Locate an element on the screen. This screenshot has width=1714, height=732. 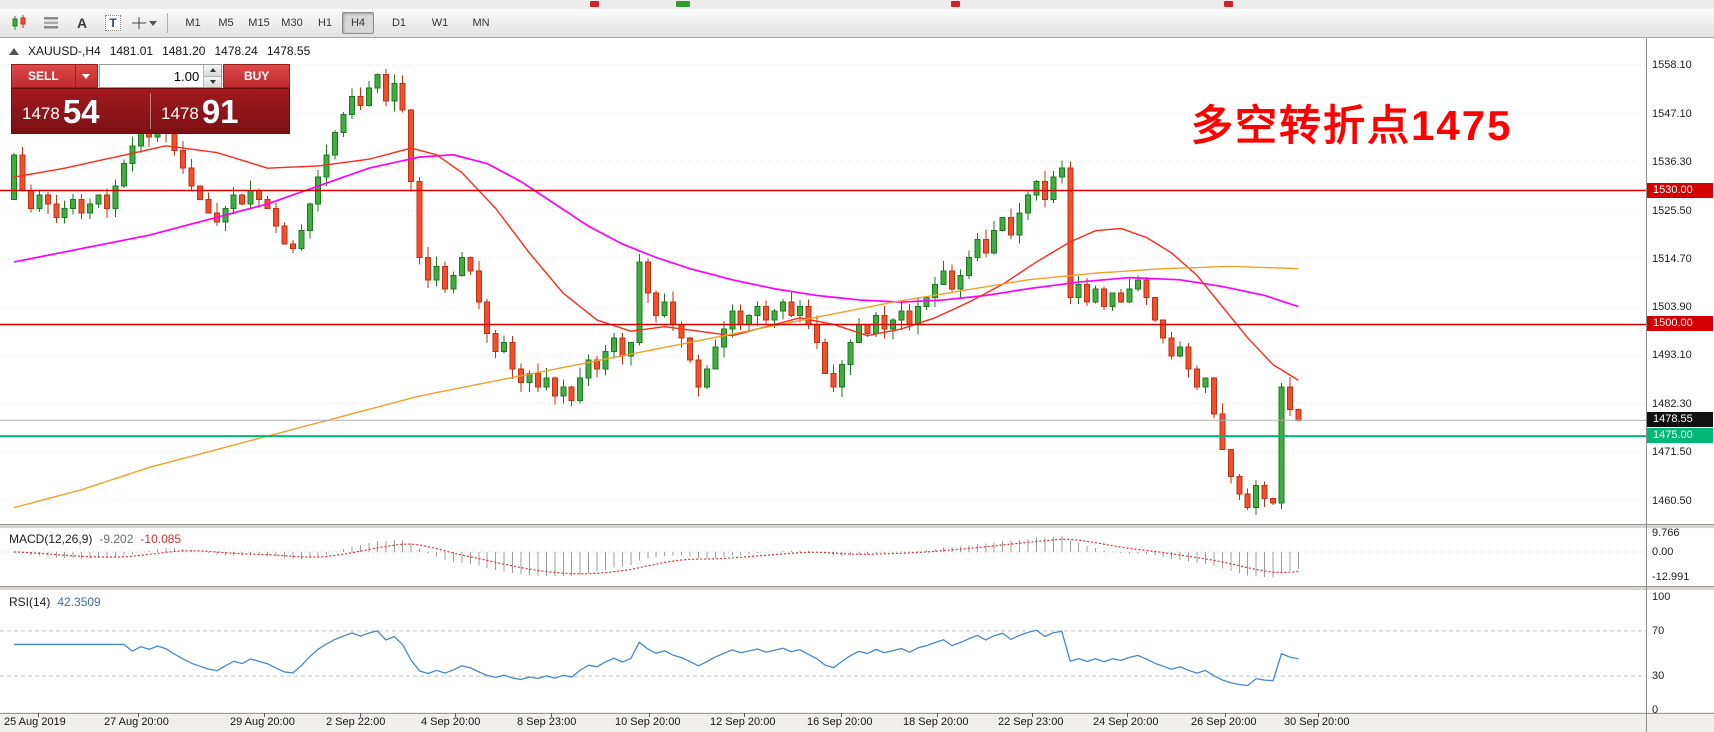
price-axis is located at coordinates (1680, 375).